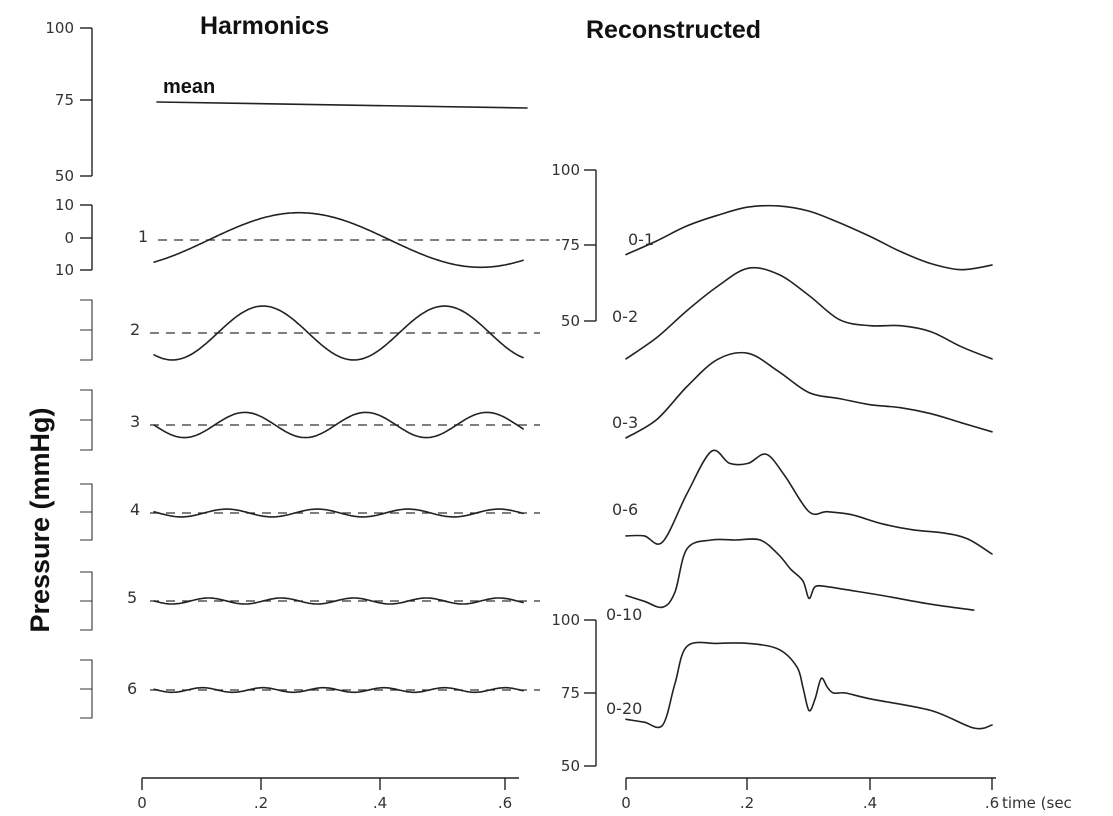 The width and height of the screenshot is (1113, 816). What do you see at coordinates (338, 513) in the screenshot?
I see `harmonic-4-curve` at bounding box center [338, 513].